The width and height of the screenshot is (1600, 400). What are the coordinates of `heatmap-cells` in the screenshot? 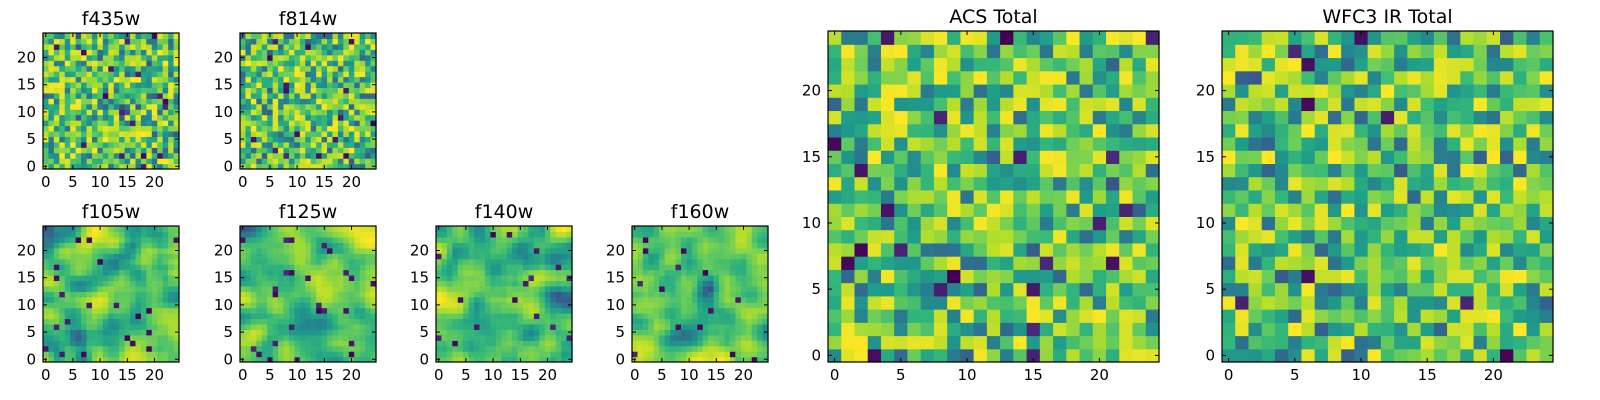 It's located at (111, 294).